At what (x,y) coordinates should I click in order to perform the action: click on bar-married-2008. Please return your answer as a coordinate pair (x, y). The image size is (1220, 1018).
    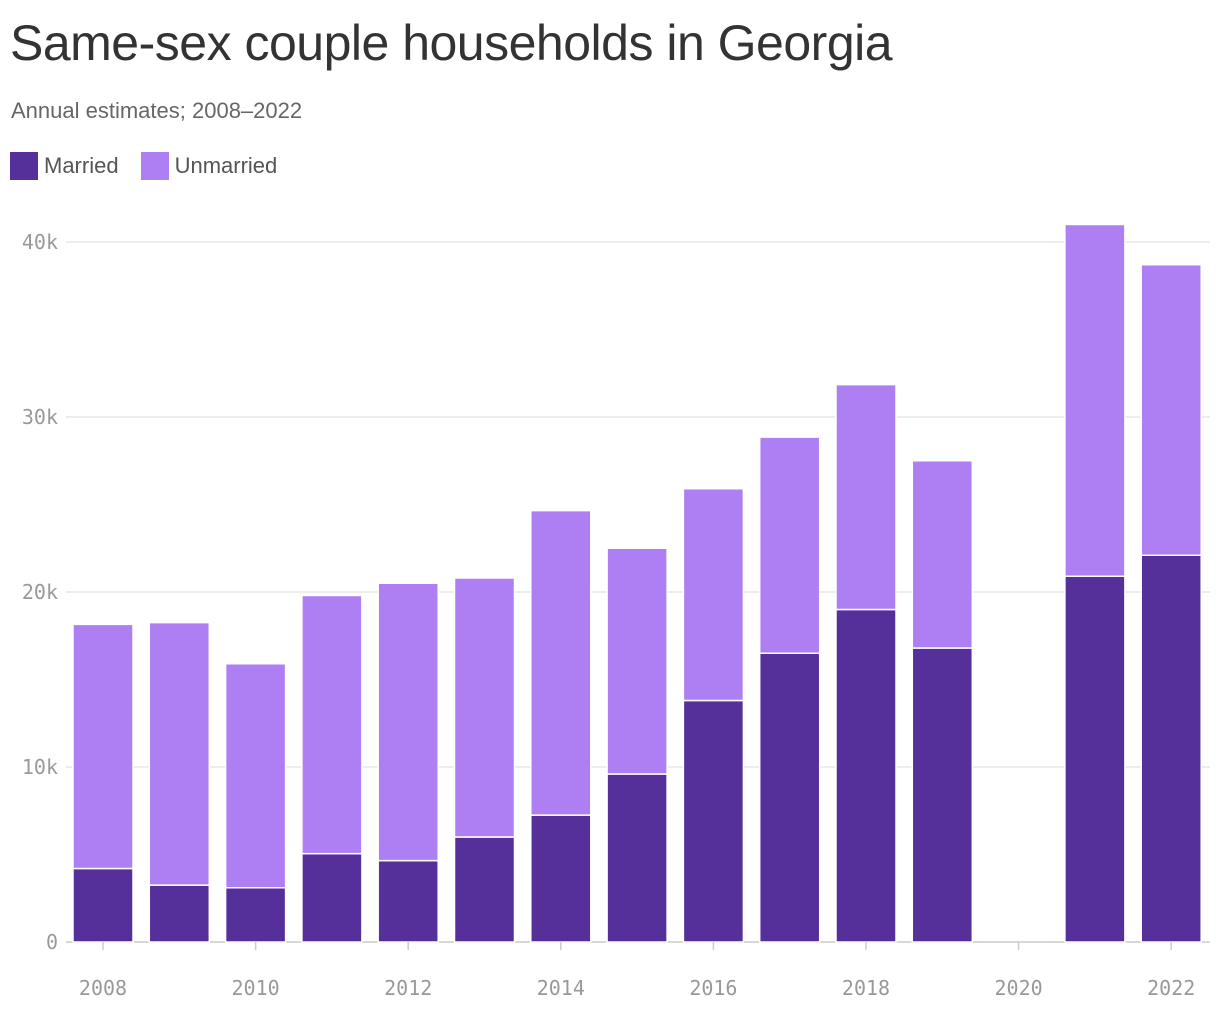
    Looking at the image, I should click on (103, 905).